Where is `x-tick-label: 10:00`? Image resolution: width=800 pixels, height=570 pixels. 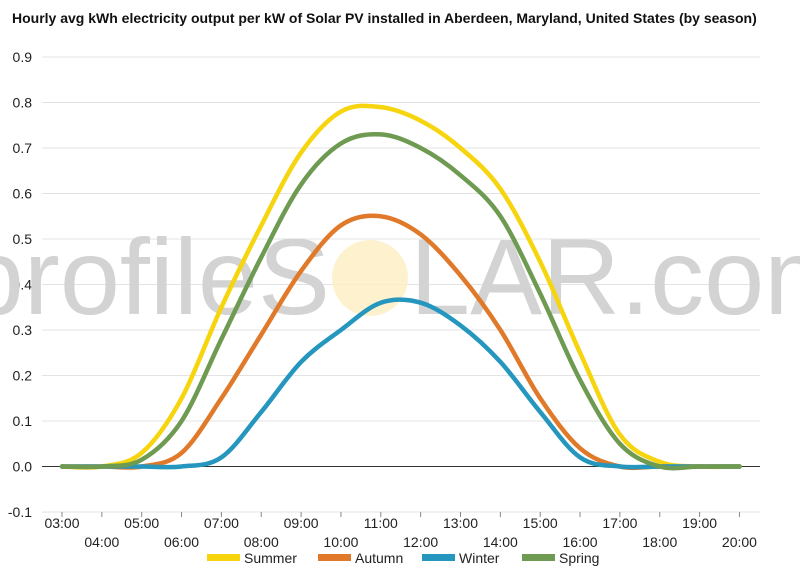 x-tick-label: 10:00 is located at coordinates (340, 542).